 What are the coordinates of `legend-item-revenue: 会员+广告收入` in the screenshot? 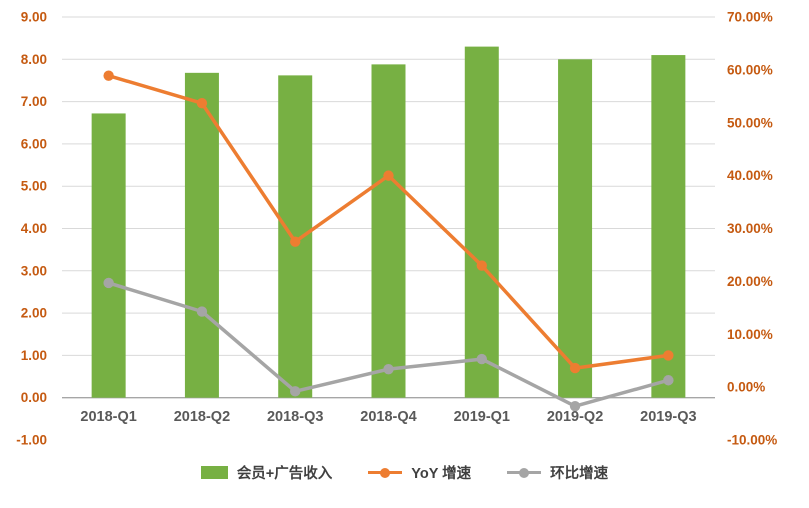 It's located at (266, 472).